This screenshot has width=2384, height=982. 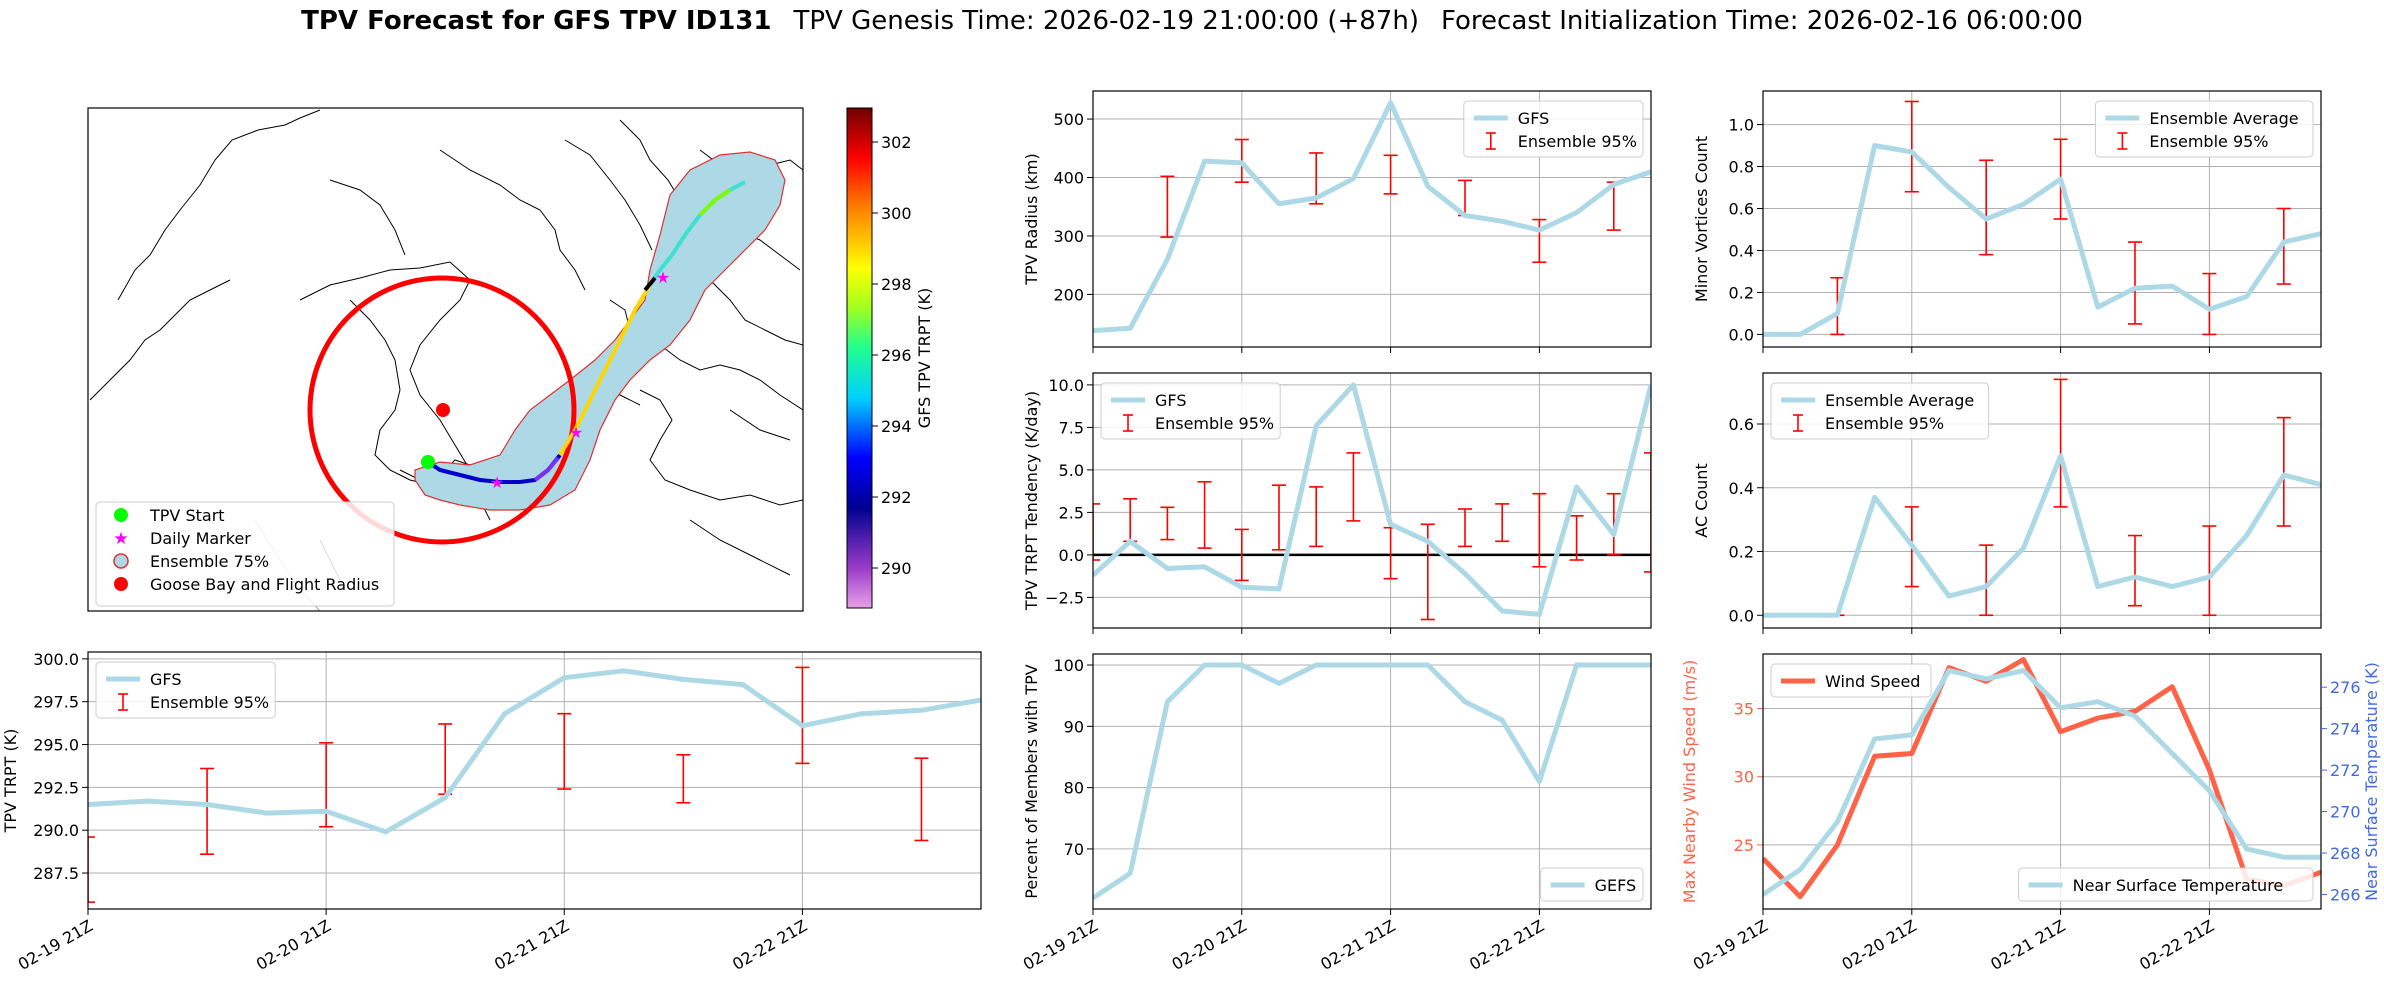 I want to click on y-axis-label: TPV TRPT (K), so click(x=10, y=781).